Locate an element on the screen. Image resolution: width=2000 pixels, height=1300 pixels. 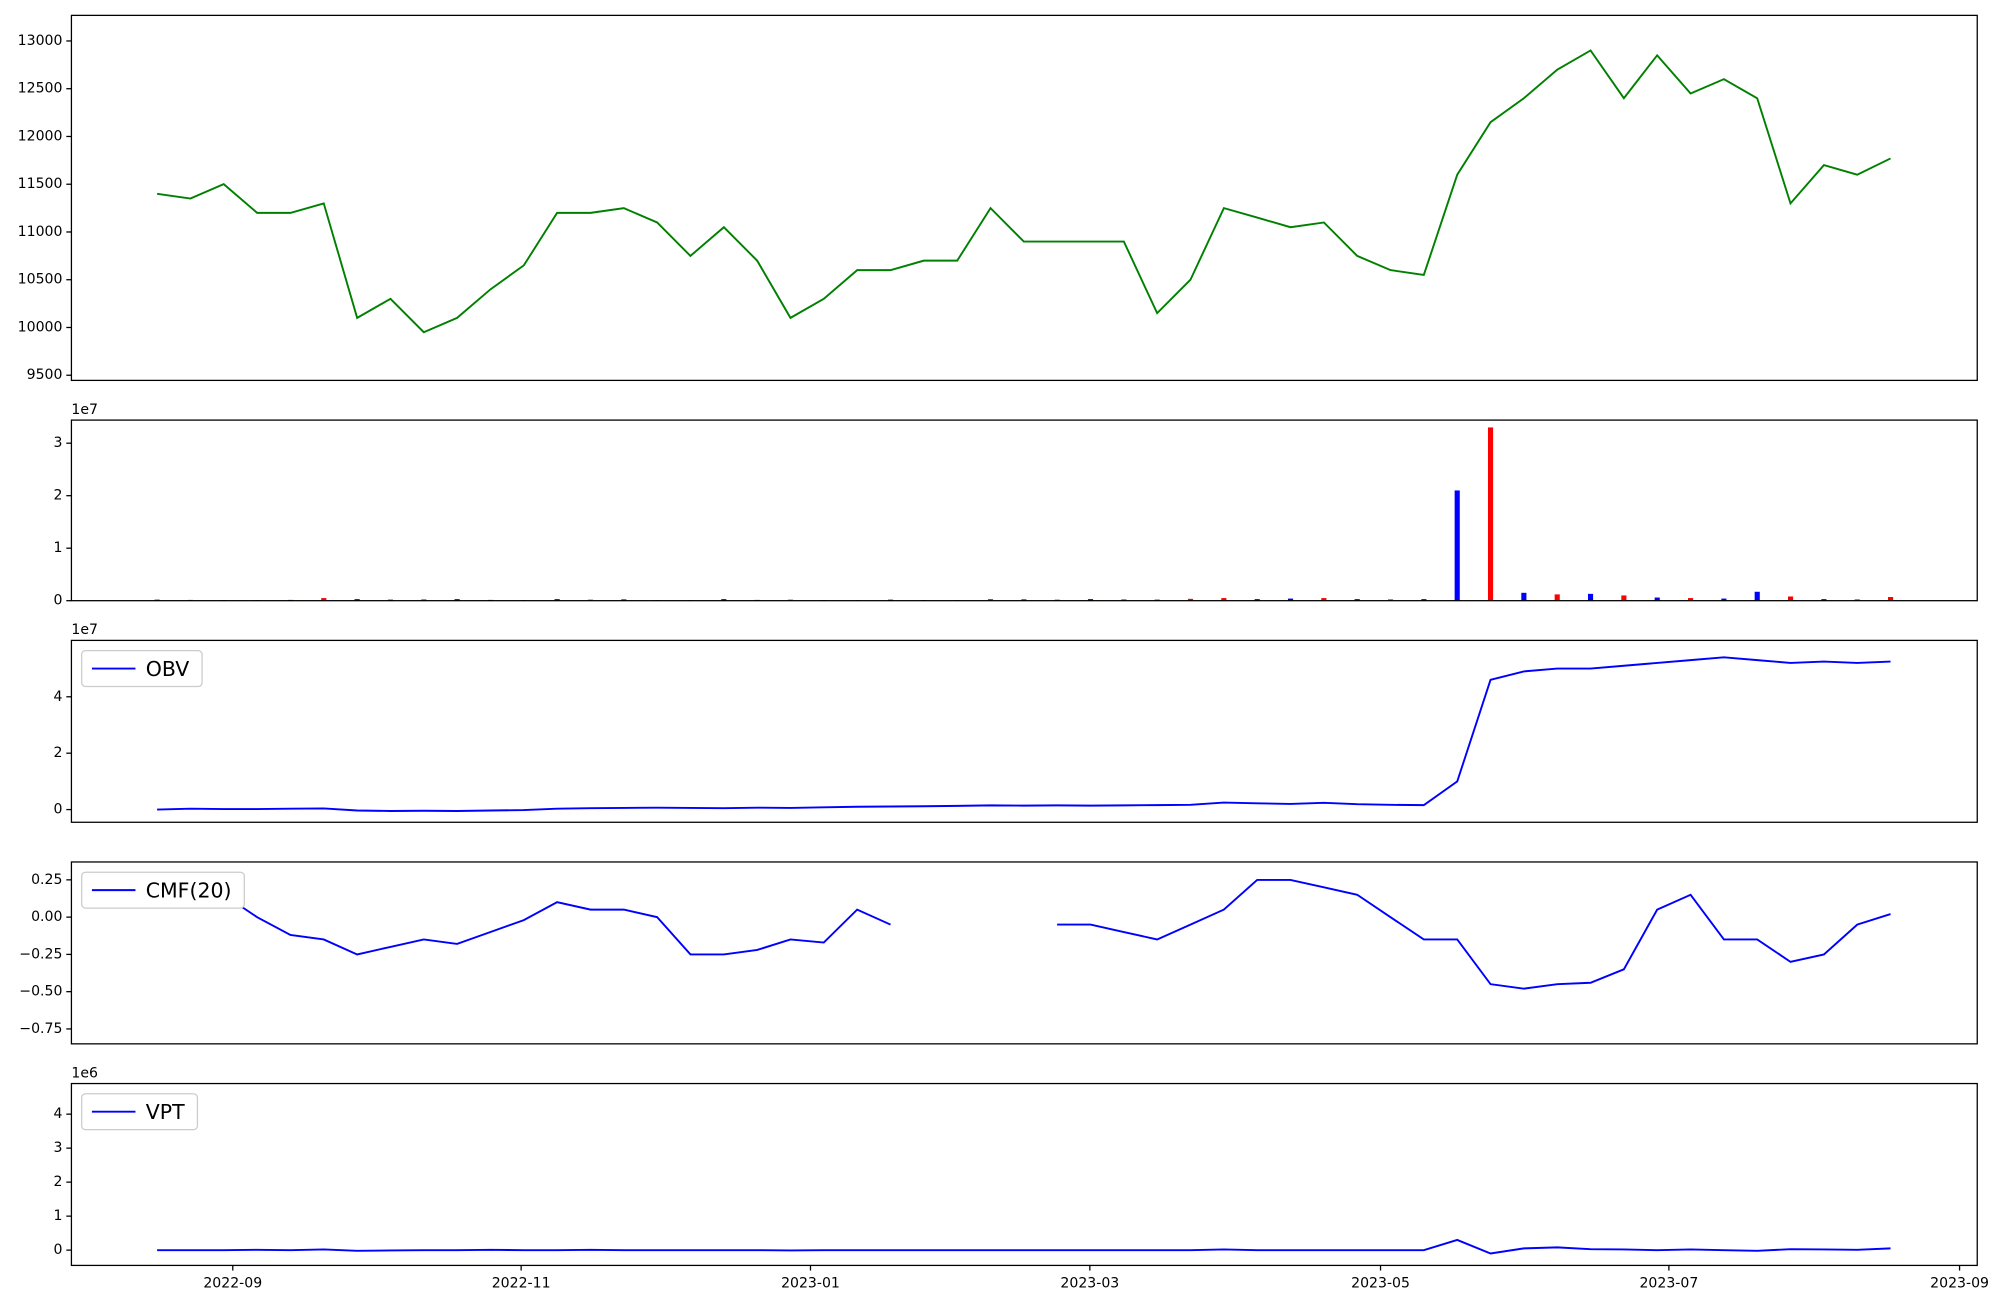
legend-label: OBV is located at coordinates (168, 669).